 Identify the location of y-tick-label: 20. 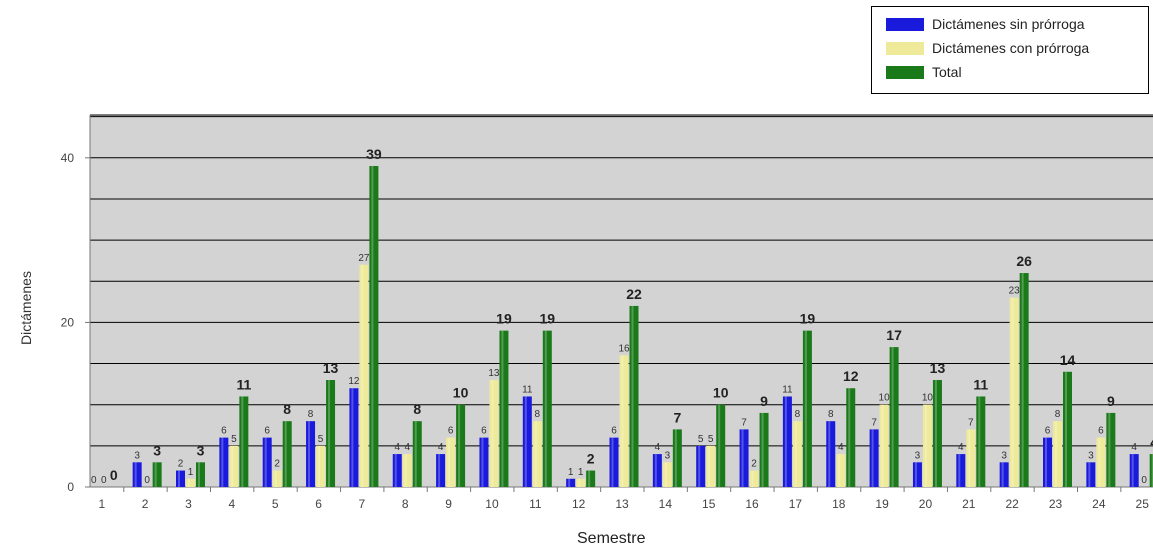
(68, 322).